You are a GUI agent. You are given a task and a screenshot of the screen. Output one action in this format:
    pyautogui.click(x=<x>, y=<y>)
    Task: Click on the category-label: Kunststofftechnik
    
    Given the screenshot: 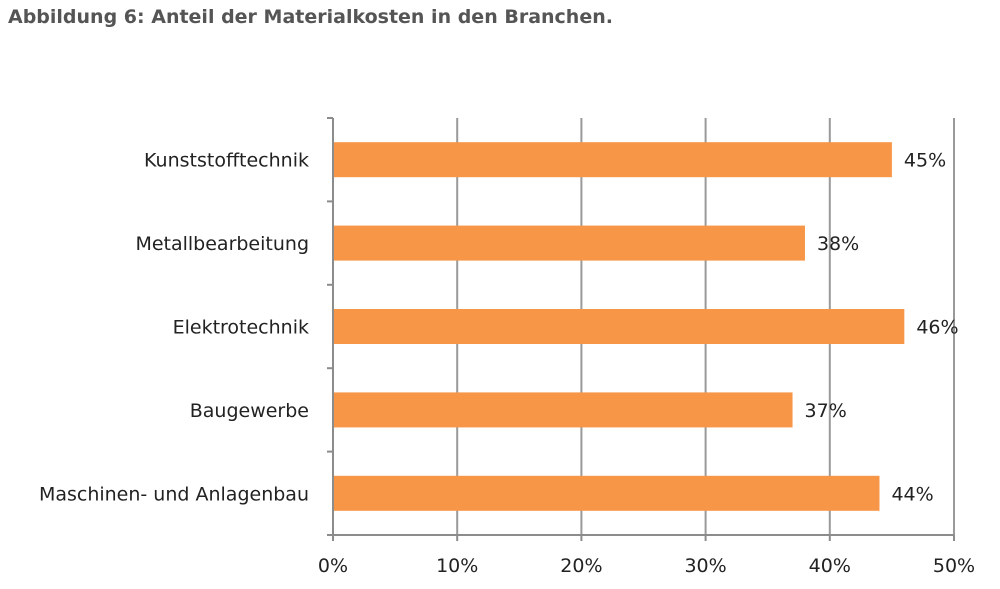 What is the action you would take?
    pyautogui.click(x=226, y=161)
    